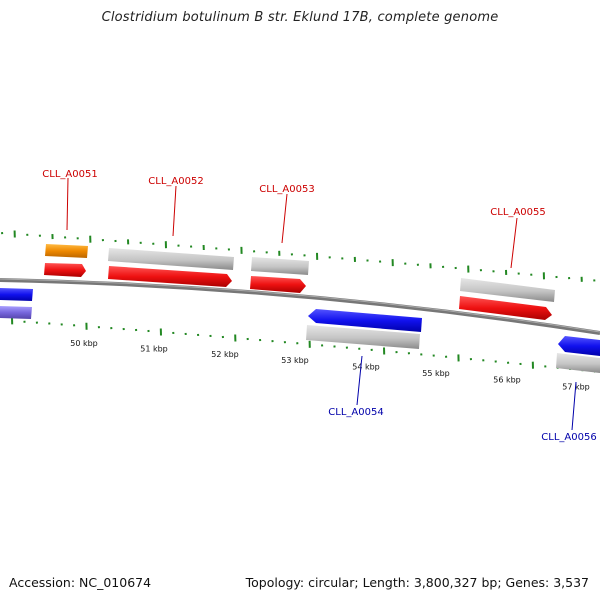 The image size is (600, 600). I want to click on accession-footer: Accession: NC_010674, so click(80, 582).